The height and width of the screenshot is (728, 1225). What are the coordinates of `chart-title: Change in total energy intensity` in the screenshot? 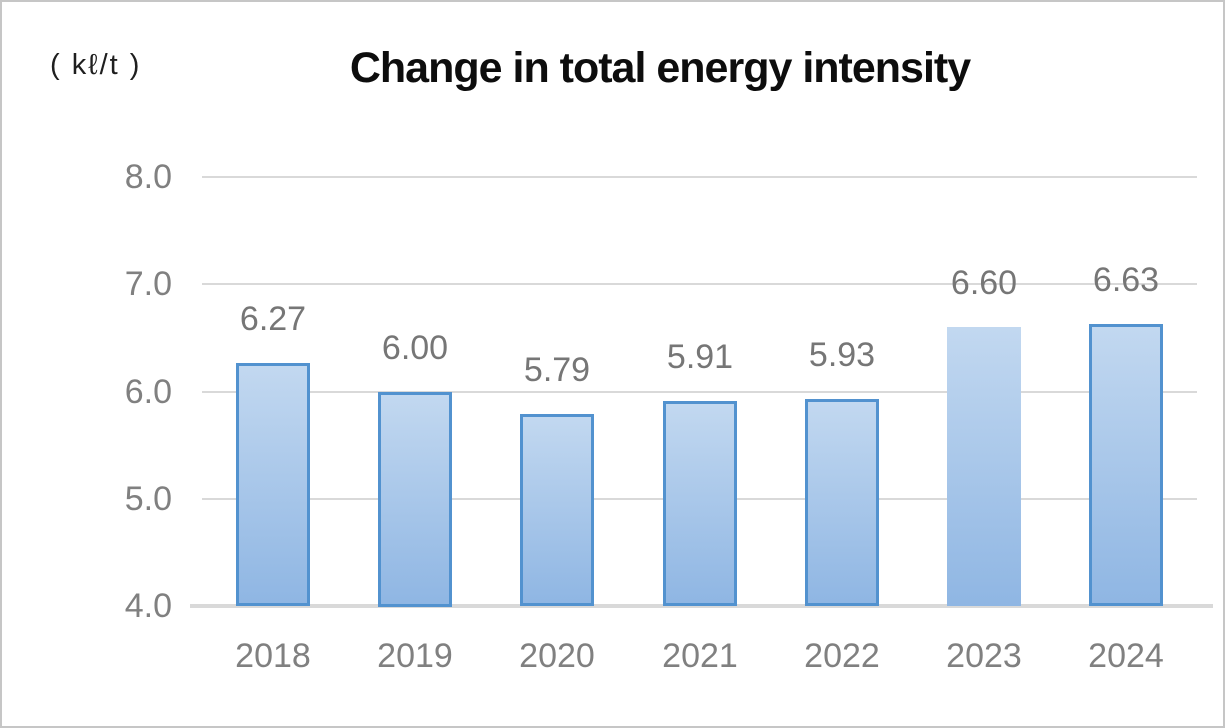 It's located at (660, 68).